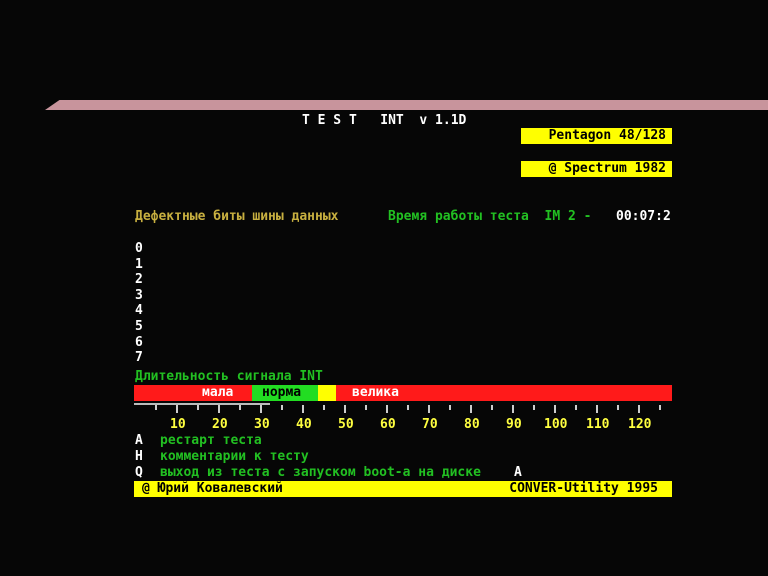  What do you see at coordinates (406, 105) in the screenshot?
I see `border-band` at bounding box center [406, 105].